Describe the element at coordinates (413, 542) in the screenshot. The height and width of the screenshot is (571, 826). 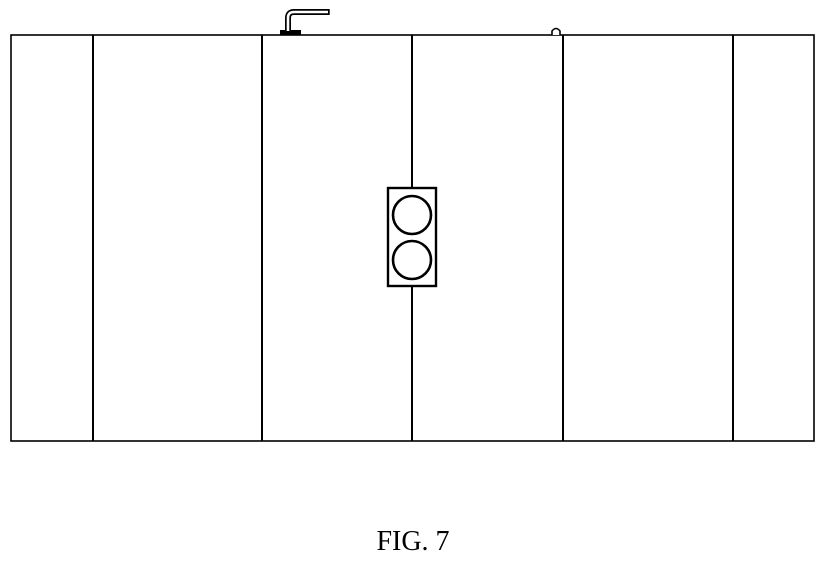
I see `figure-caption: FIG. 7` at that location.